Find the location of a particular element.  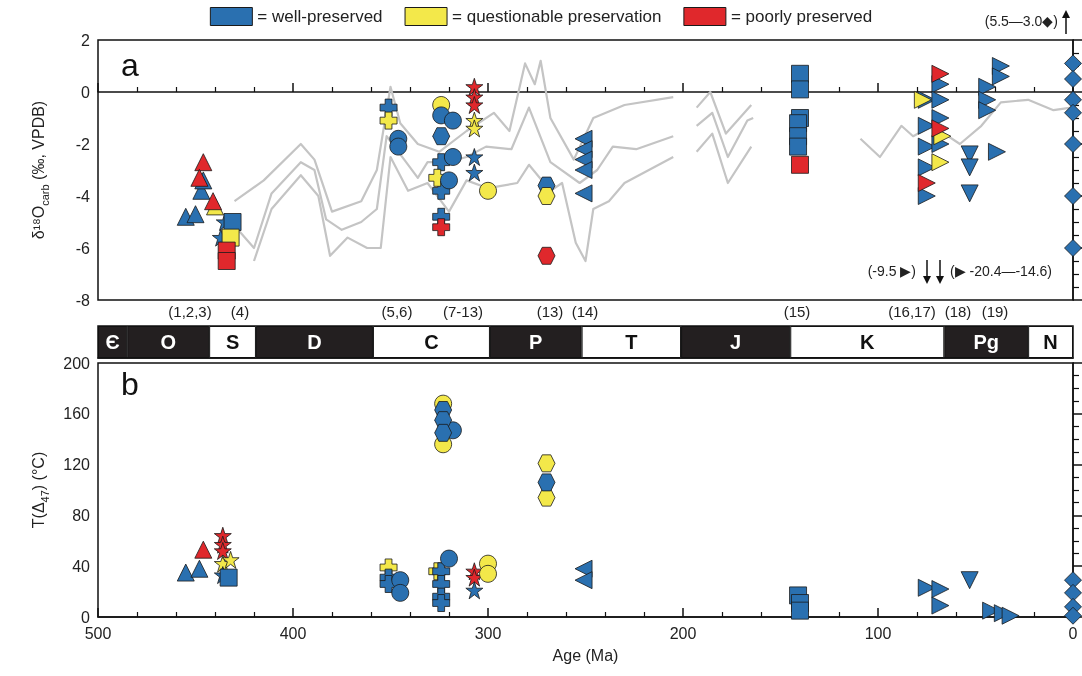

x-tick-label: 500 is located at coordinates (98, 633).